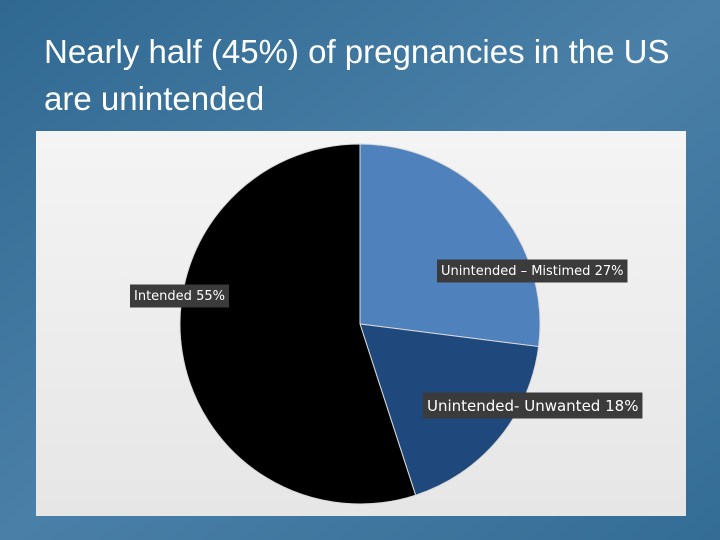  Describe the element at coordinates (609, 271) in the screenshot. I see `label-value: 27%` at that location.